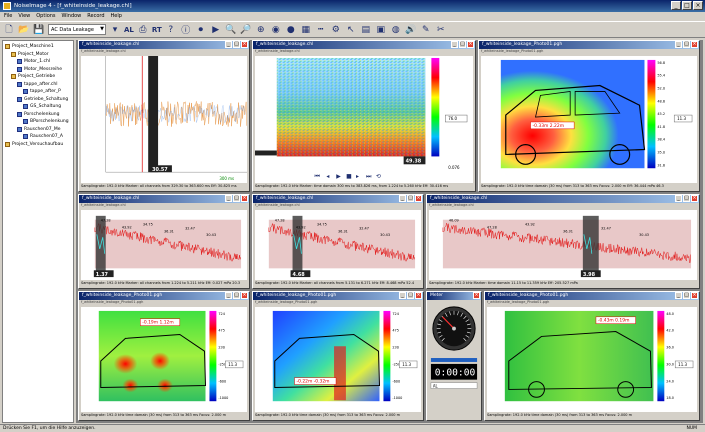 This screenshot has width=705, height=432. Describe the element at coordinates (369, 177) in the screenshot. I see `skip-forward-icon: ⏭` at that location.